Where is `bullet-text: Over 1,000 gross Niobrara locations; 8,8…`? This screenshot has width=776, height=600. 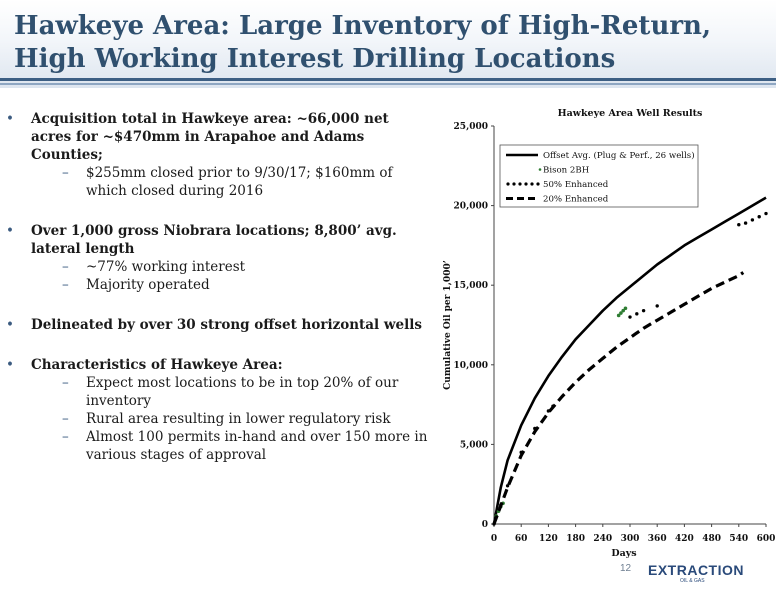
bullet-text: Over 1,000 gross Niobrara locations; 8,8… is located at coordinates (214, 240).